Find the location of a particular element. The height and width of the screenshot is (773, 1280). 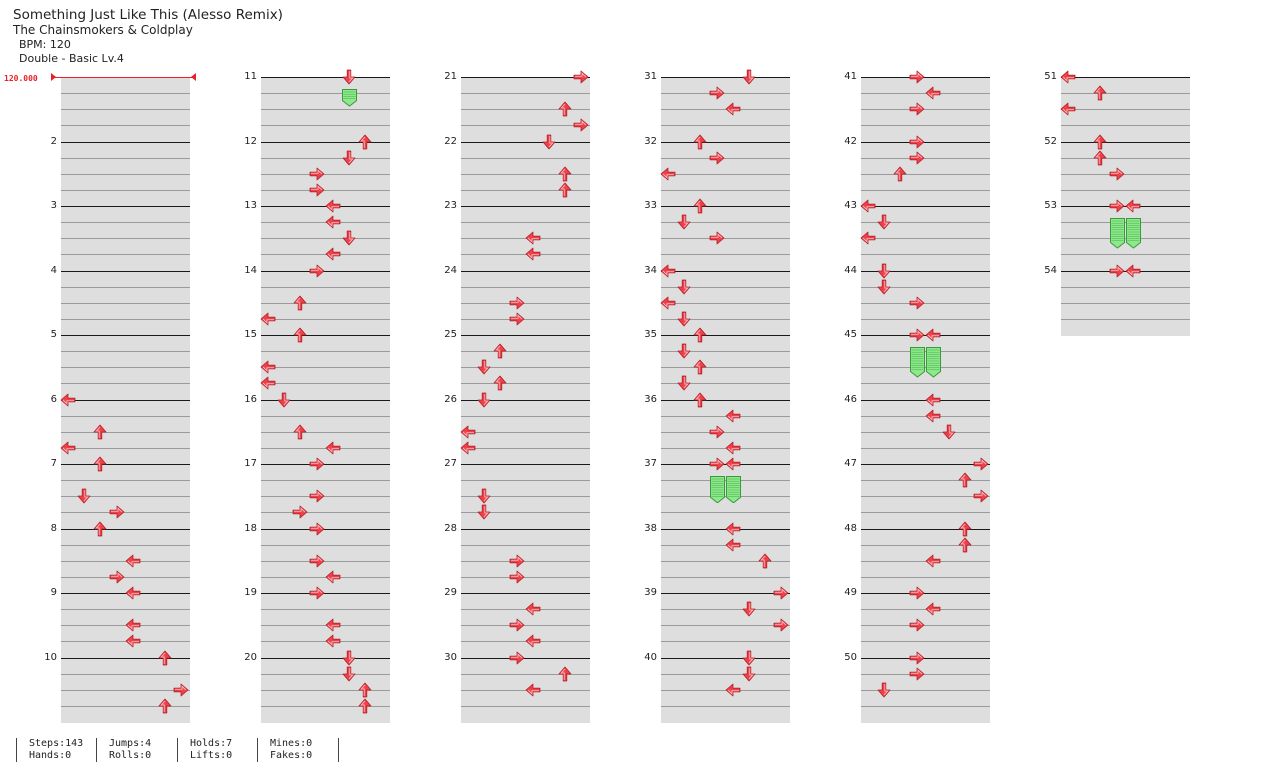

measure-number: 30 is located at coordinates (450, 657).